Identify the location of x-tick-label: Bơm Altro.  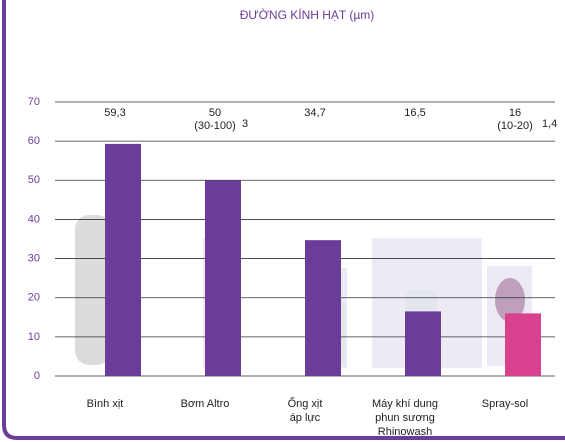
(205, 404).